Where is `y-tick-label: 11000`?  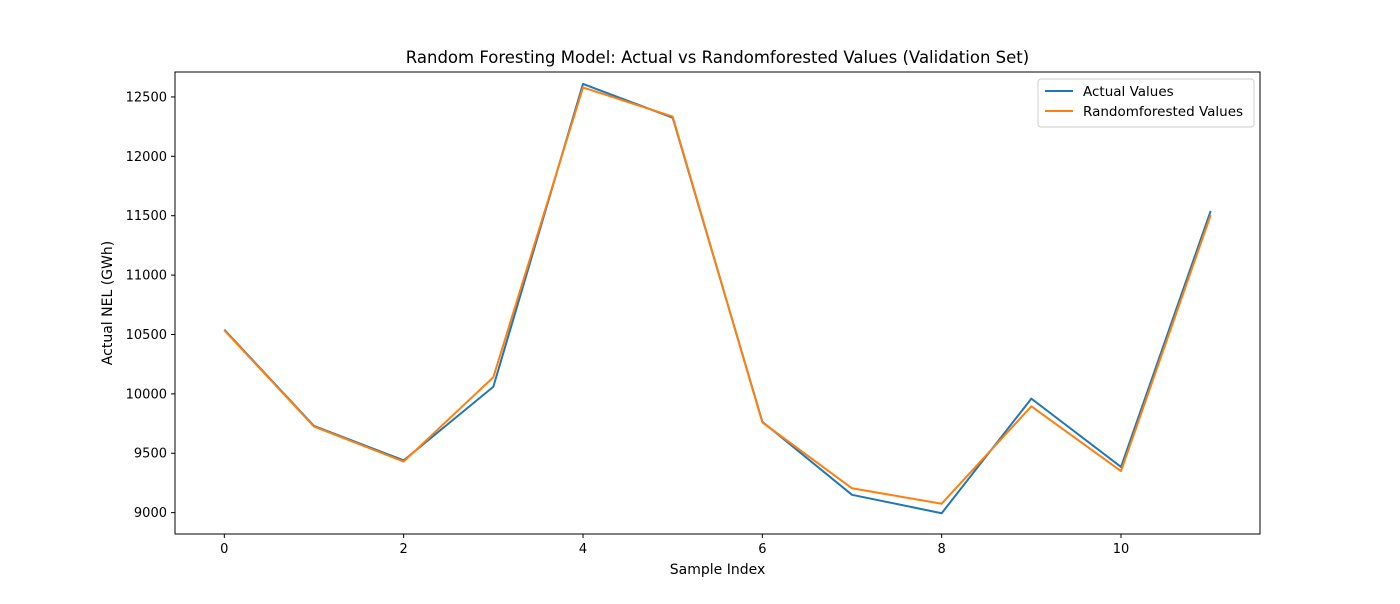
y-tick-label: 11000 is located at coordinates (146, 276).